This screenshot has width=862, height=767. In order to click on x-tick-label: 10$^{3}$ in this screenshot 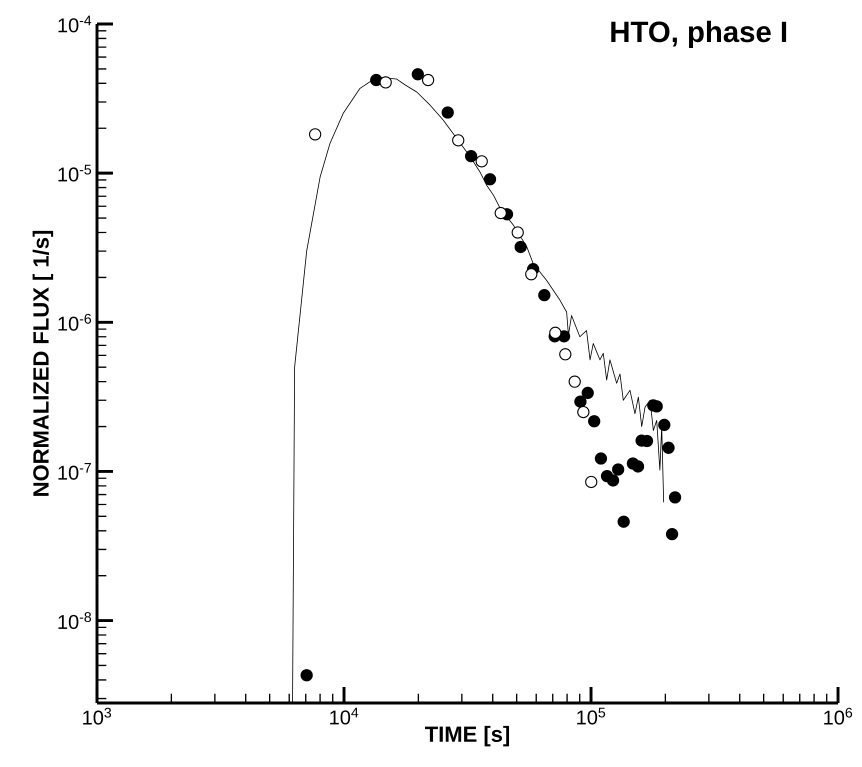, I will do `click(97, 716)`.